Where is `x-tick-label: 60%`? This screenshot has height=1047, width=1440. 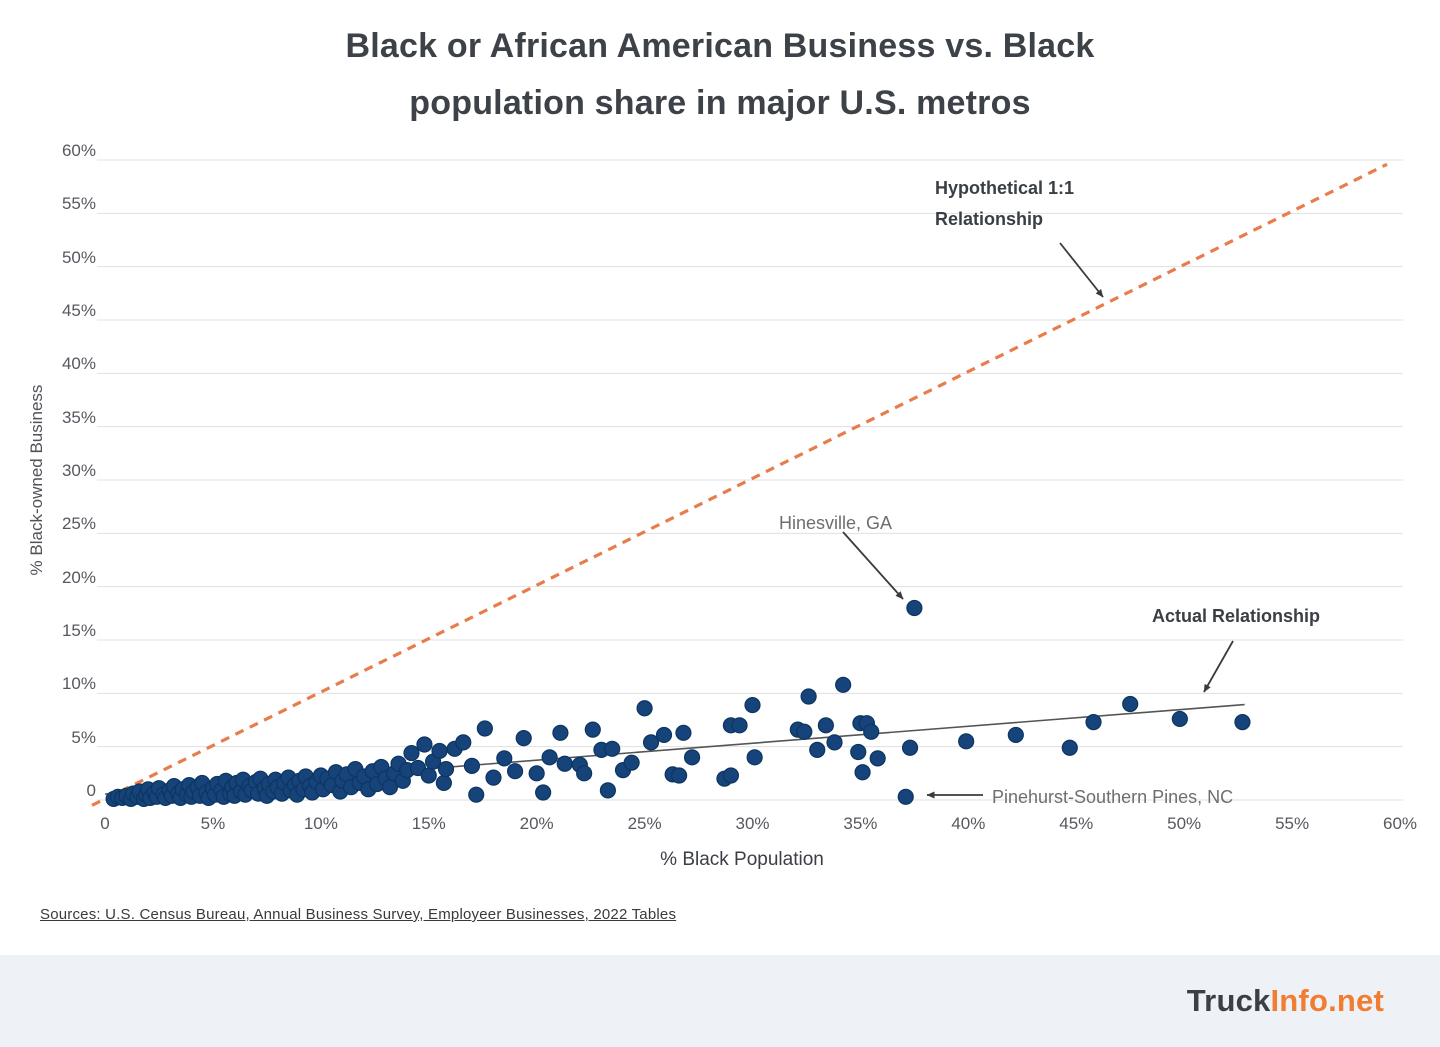 x-tick-label: 60% is located at coordinates (1400, 823).